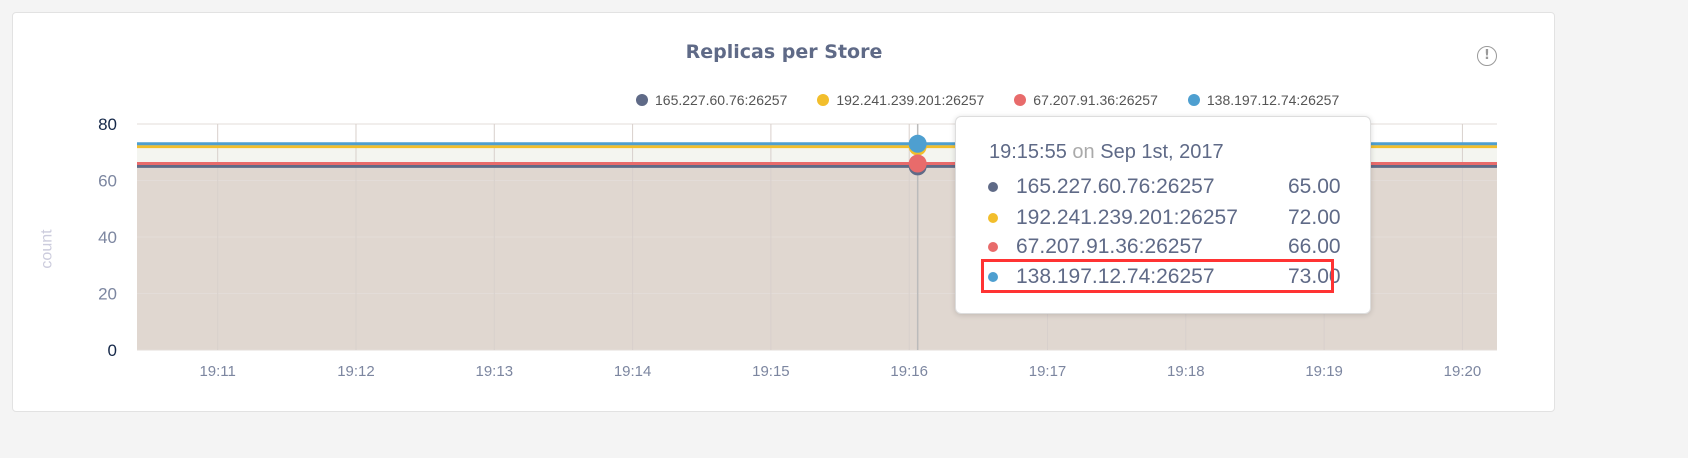  What do you see at coordinates (495, 371) in the screenshot?
I see `x-tick-label: 19:13` at bounding box center [495, 371].